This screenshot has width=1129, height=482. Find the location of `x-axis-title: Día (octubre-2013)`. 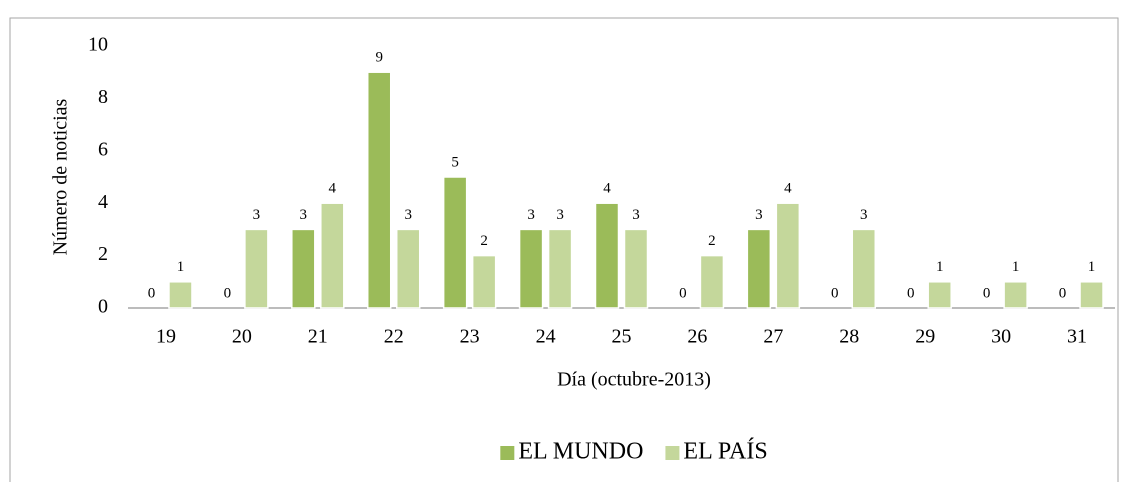

x-axis-title: Día (octubre-2013) is located at coordinates (634, 380).